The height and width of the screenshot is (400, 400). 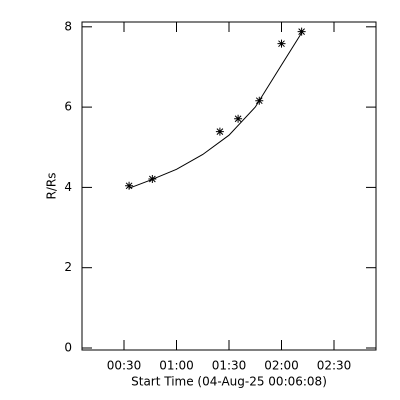 I want to click on x-tick-label: 02:00, so click(x=281, y=366).